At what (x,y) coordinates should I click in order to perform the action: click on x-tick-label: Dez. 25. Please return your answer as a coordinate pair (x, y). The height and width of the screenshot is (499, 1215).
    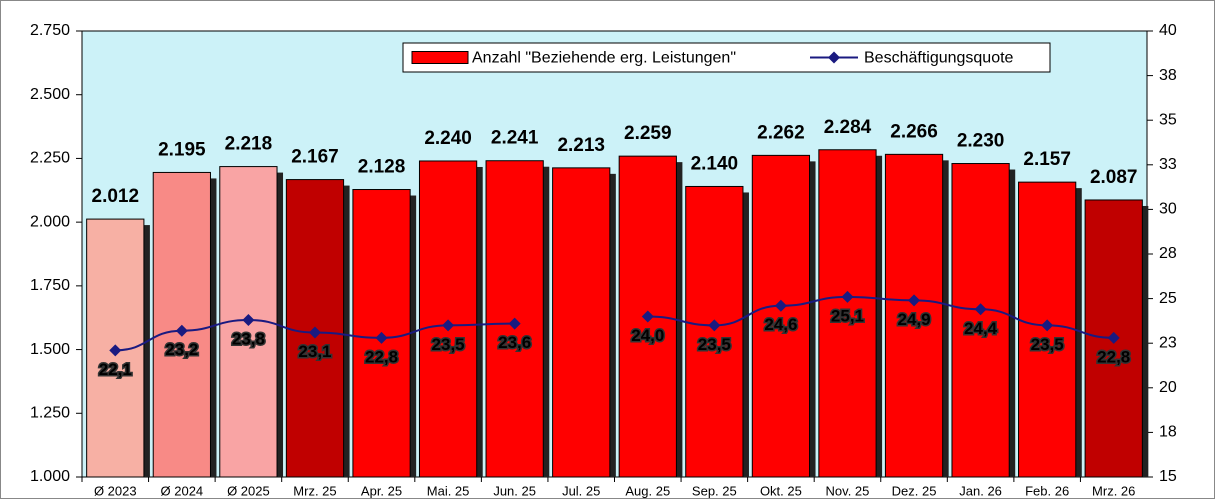
    Looking at the image, I should click on (914, 490).